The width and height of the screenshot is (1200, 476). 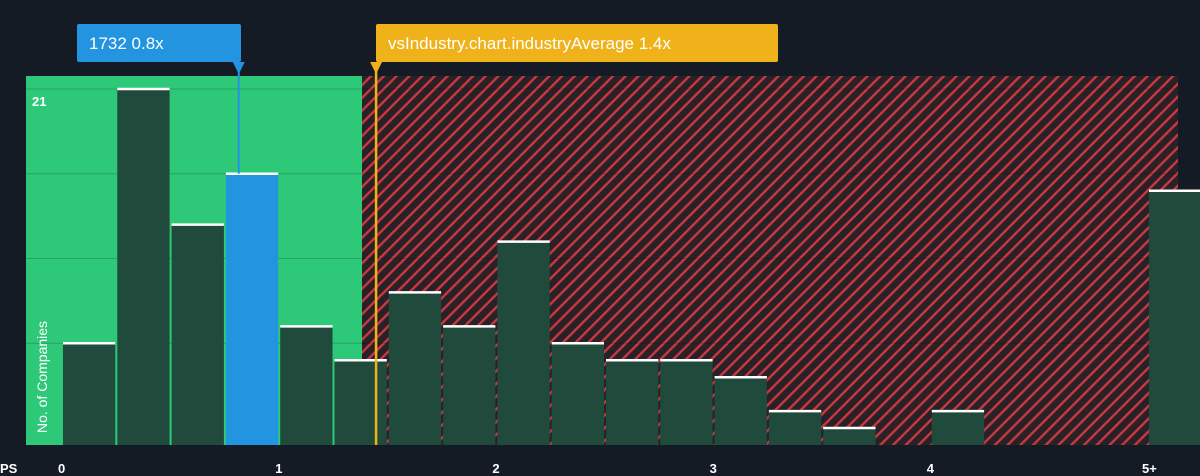 I want to click on x-tick-label: 0, so click(x=61, y=468).